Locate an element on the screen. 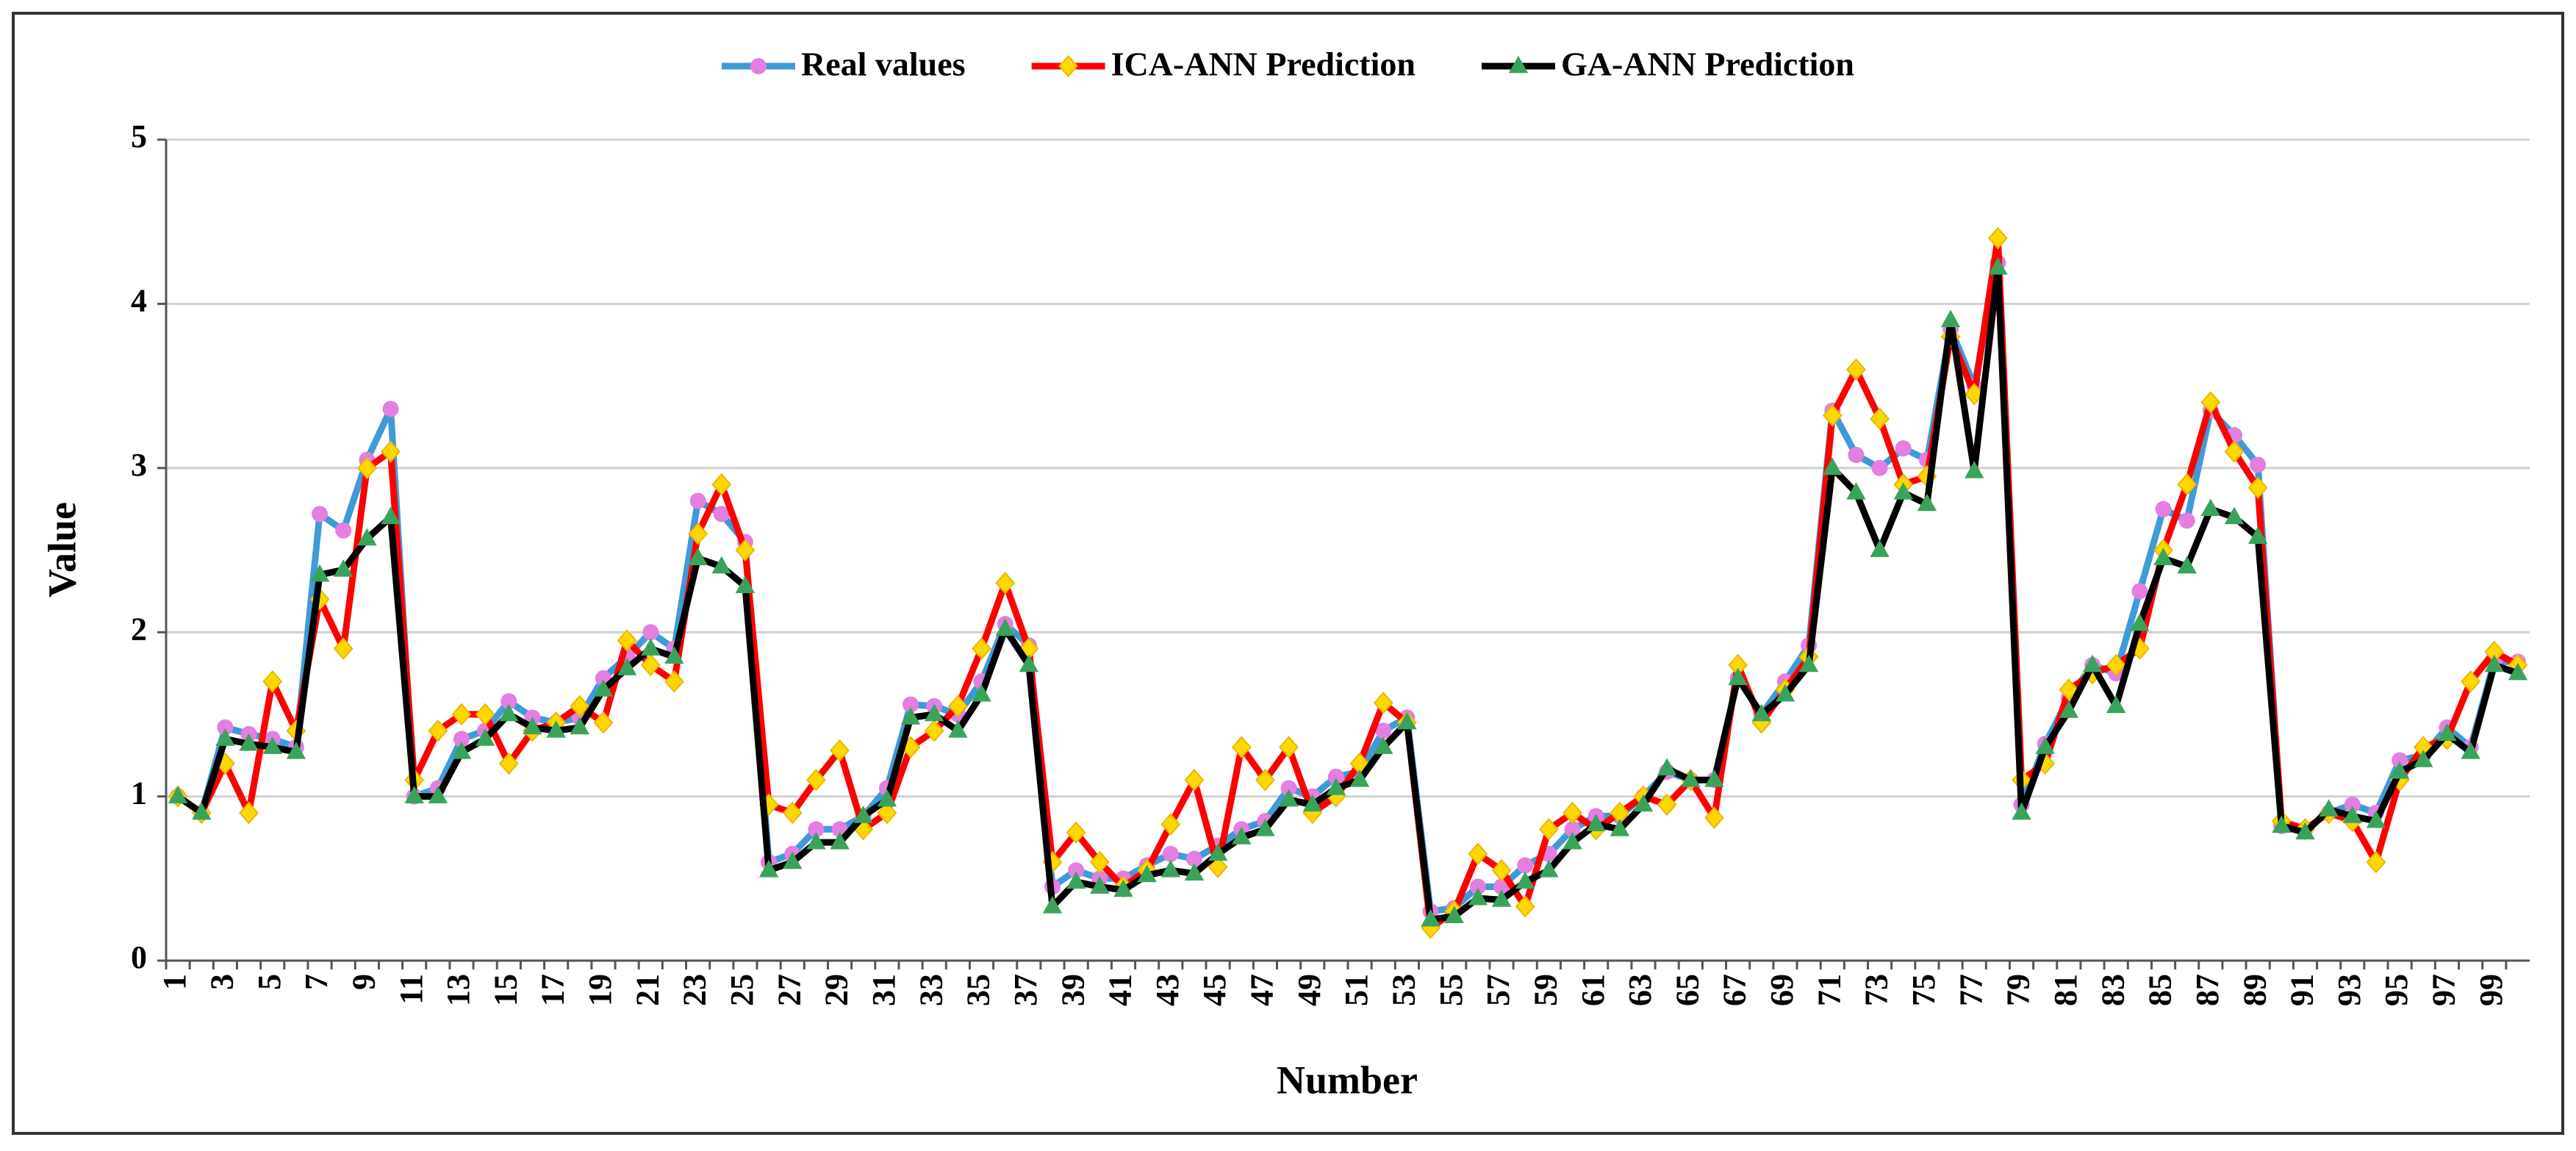 This screenshot has width=2576, height=1151. x-tick-label: 45 is located at coordinates (1214, 990).